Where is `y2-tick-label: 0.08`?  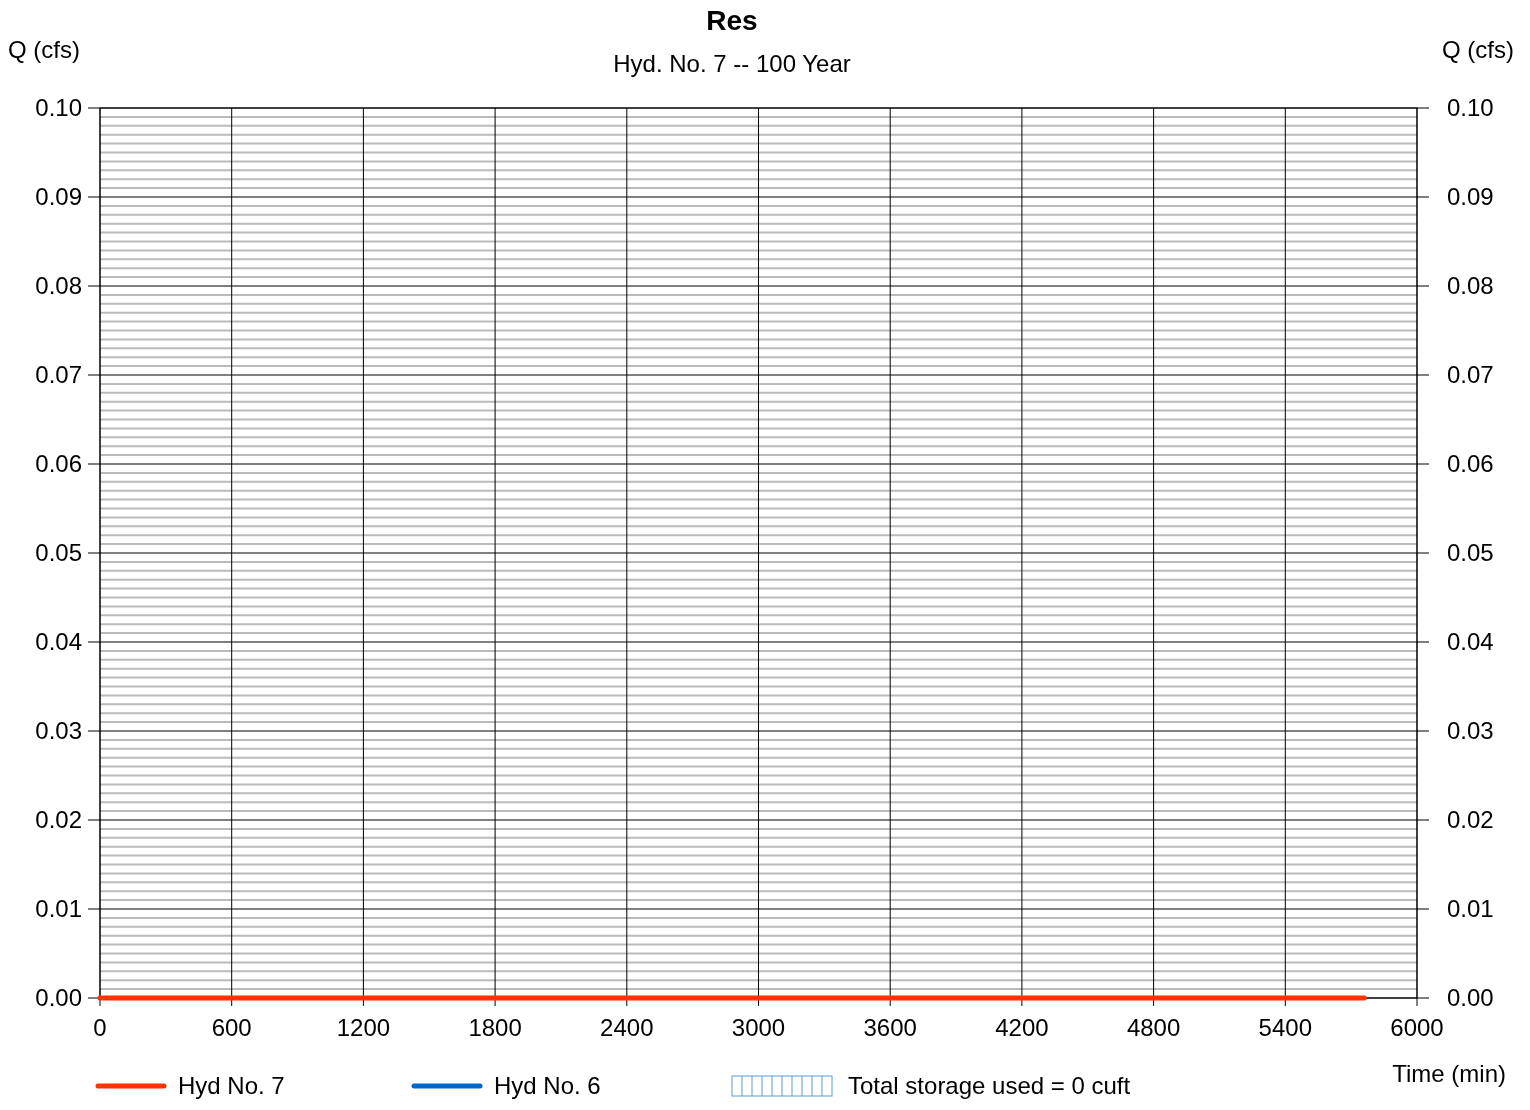
y2-tick-label: 0.08 is located at coordinates (1470, 286).